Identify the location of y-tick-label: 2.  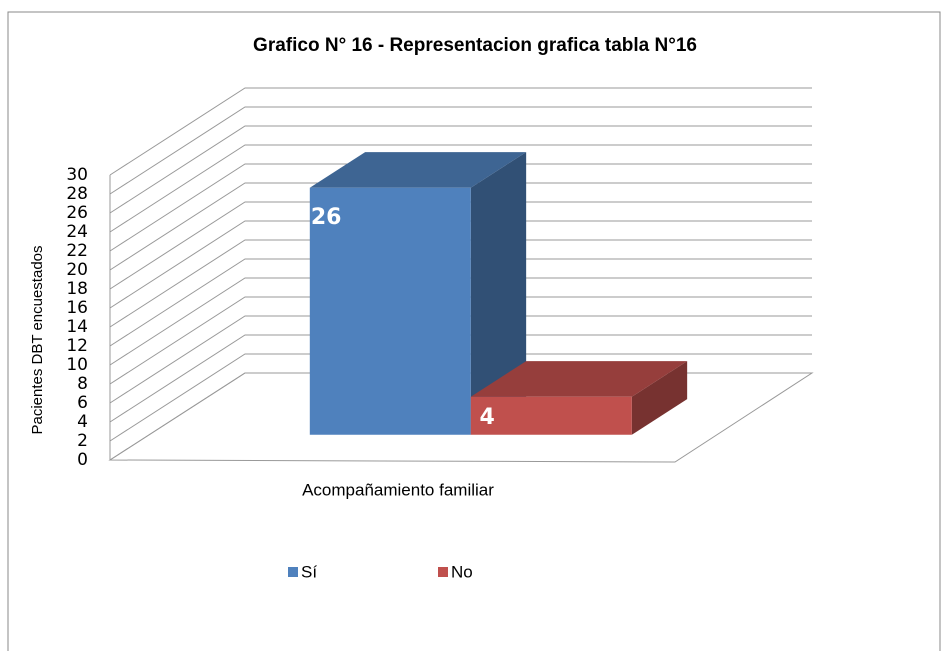
(82, 441).